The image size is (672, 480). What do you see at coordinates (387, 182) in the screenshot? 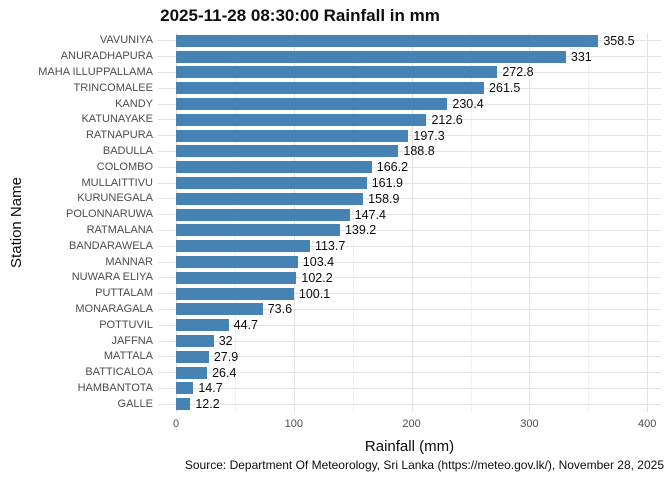
I see `value-label: 161.9` at bounding box center [387, 182].